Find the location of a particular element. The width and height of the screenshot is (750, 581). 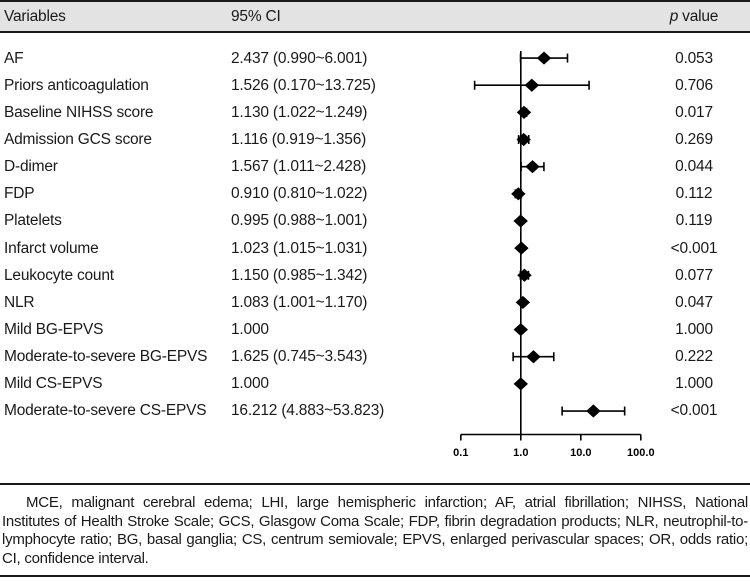

row-variable-label: Baseline NIHSS score is located at coordinates (79, 112).